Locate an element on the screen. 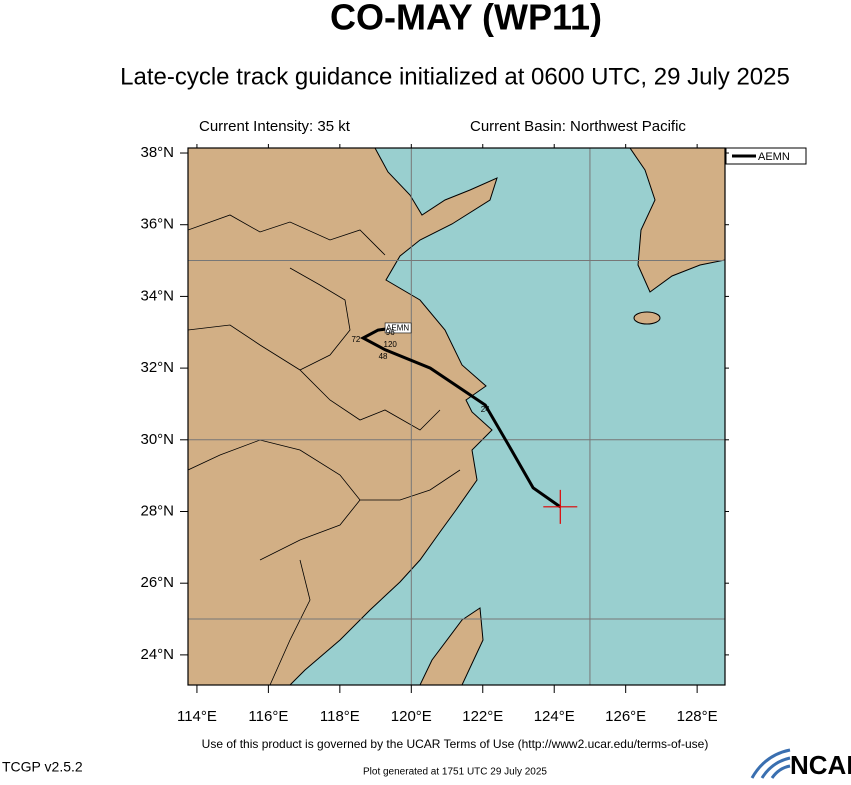 Image resolution: width=851 pixels, height=785 pixels. track-line is located at coordinates (460, 417).